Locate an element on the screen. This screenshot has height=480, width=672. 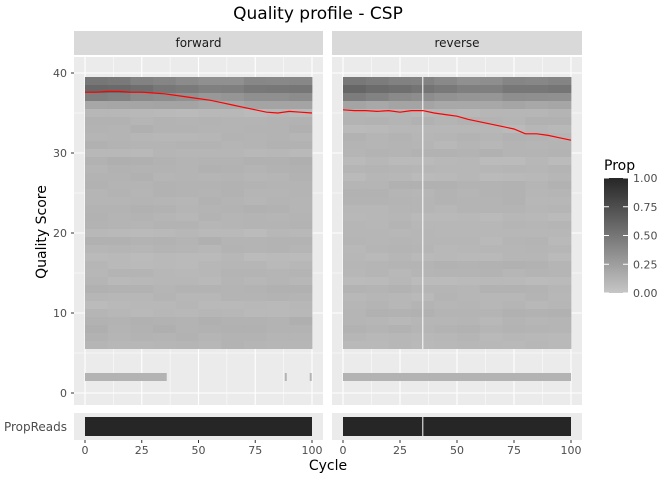
mean-quality-line-reverse is located at coordinates (457, 125).